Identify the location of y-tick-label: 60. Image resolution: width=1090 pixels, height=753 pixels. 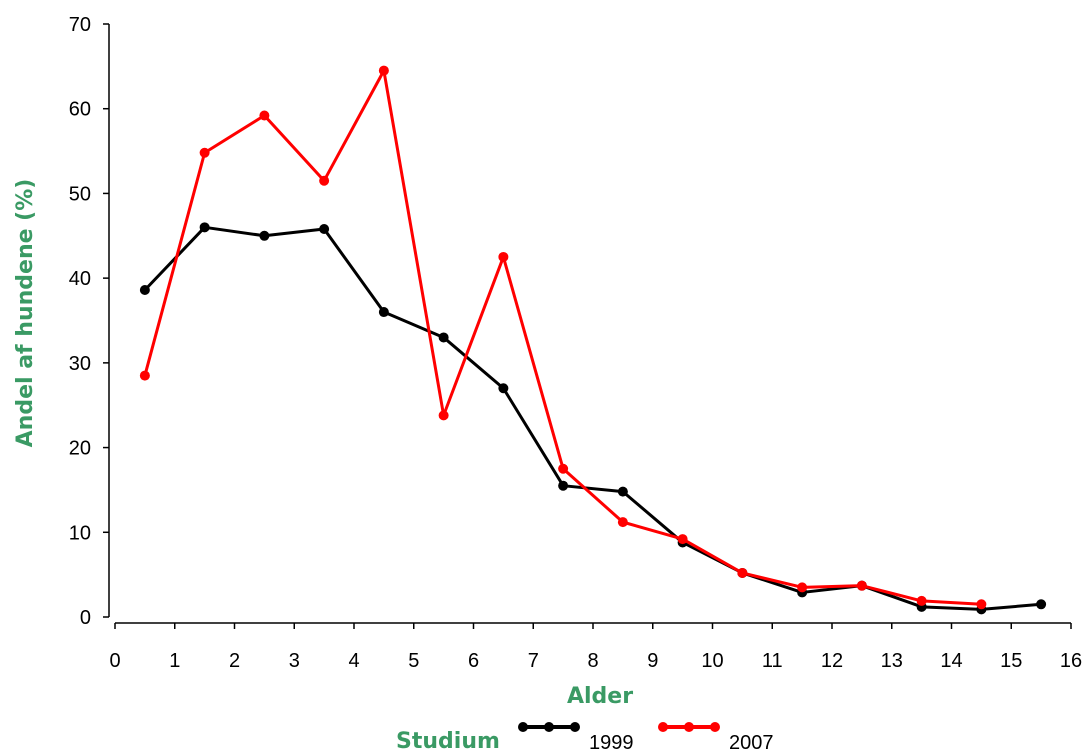
(80, 110).